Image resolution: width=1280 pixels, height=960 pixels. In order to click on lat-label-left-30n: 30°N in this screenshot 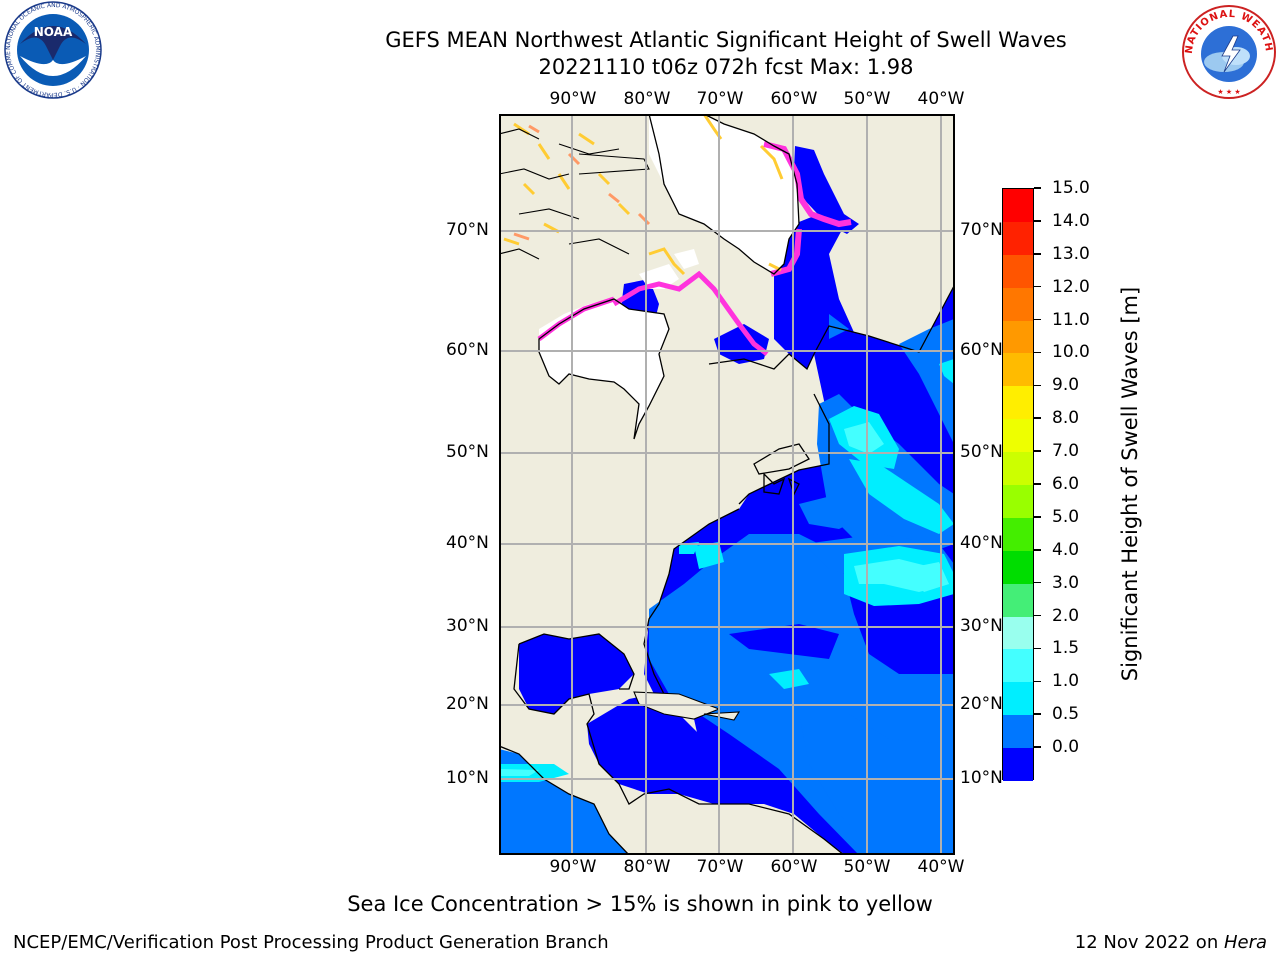, I will do `click(467, 626)`.